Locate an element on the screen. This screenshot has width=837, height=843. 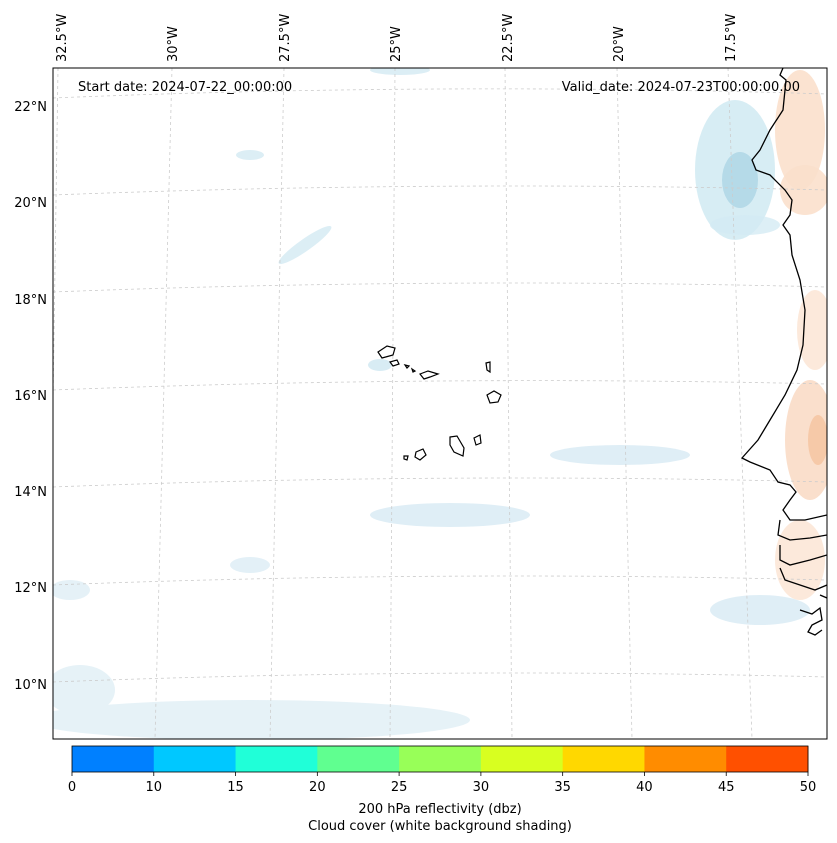
colorbar-tick-label: 35 is located at coordinates (562, 787).